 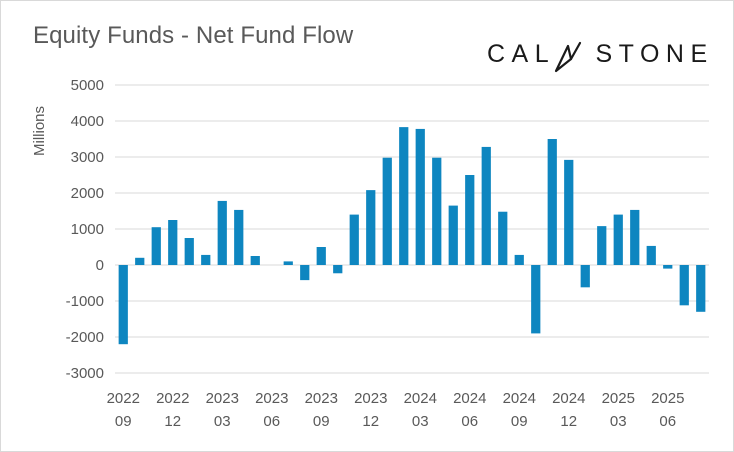 What do you see at coordinates (85, 373) in the screenshot?
I see `y-tick-label: -3000` at bounding box center [85, 373].